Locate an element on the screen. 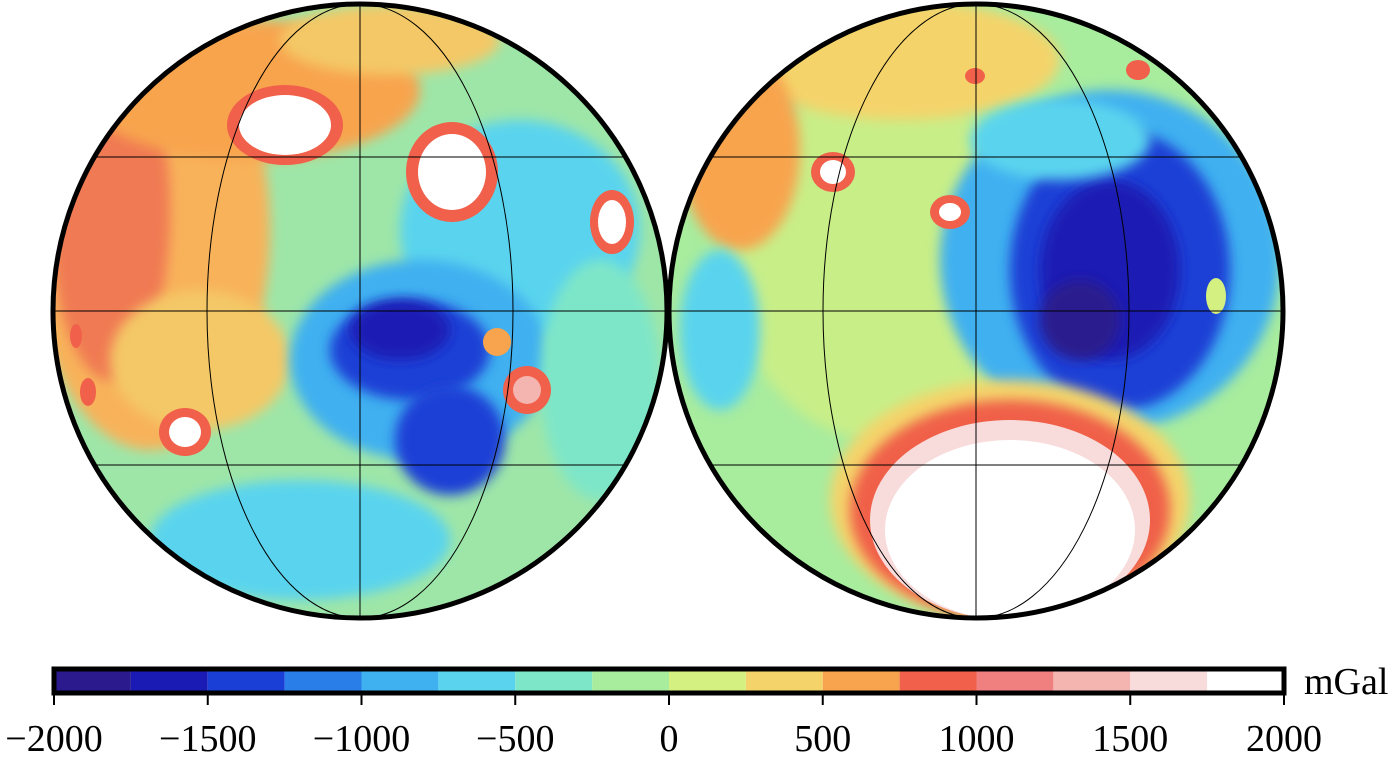 This screenshot has height=761, width=1400. colorbar-tick-label: −2000 is located at coordinates (53, 739).